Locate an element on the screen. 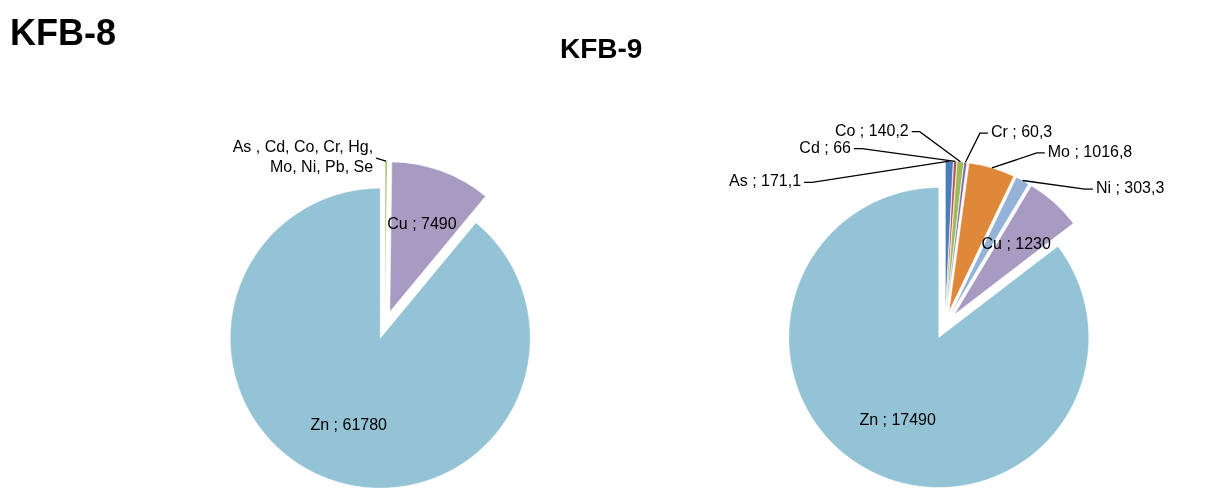 The width and height of the screenshot is (1212, 488). slice-label: Zn ; 17490 is located at coordinates (898, 420).